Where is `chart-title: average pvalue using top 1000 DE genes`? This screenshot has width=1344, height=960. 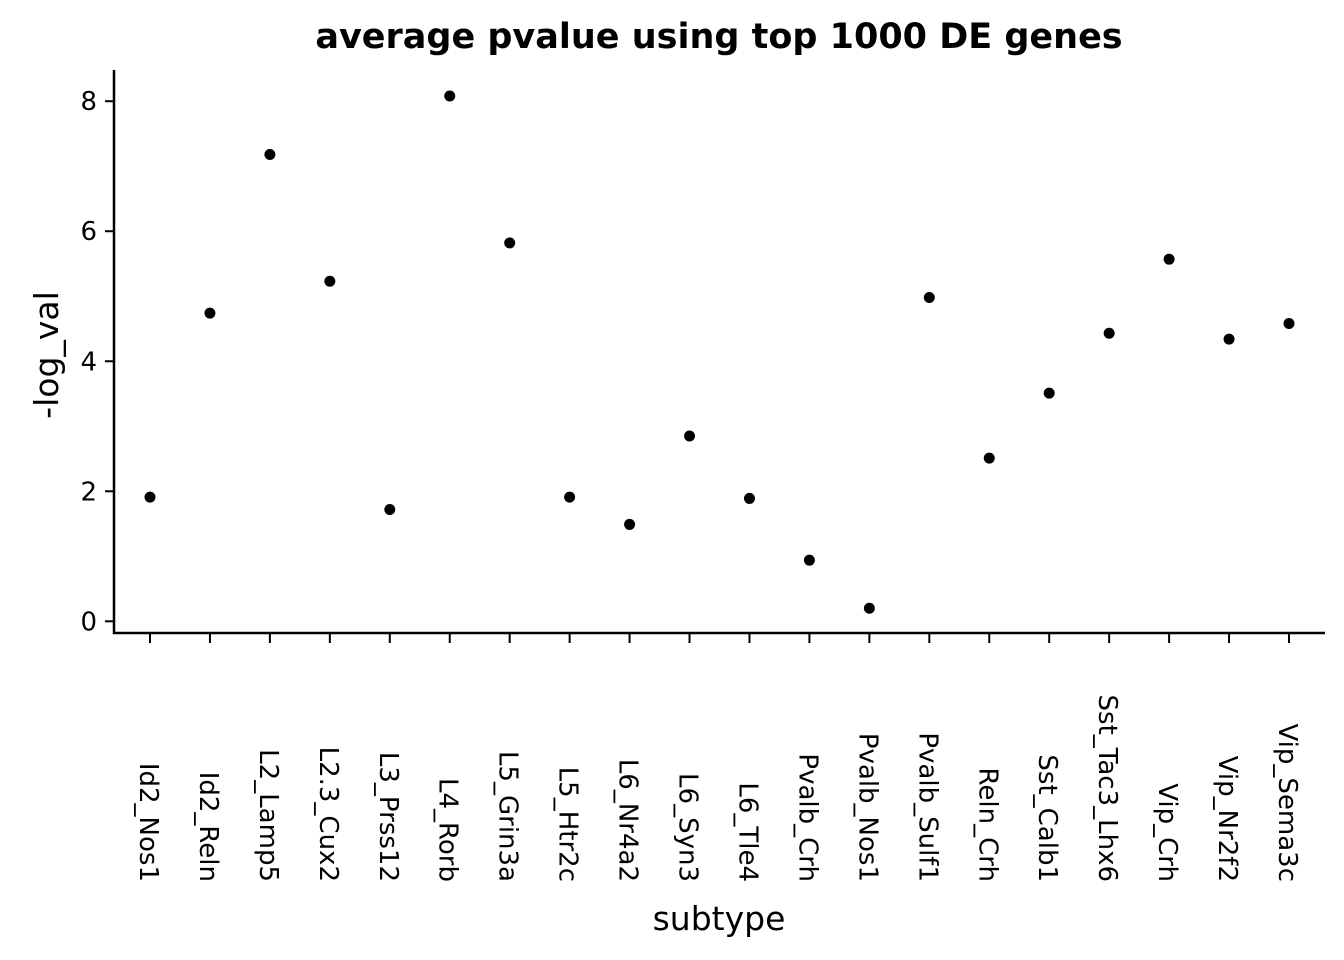 chart-title: average pvalue using top 1000 DE genes is located at coordinates (718, 37).